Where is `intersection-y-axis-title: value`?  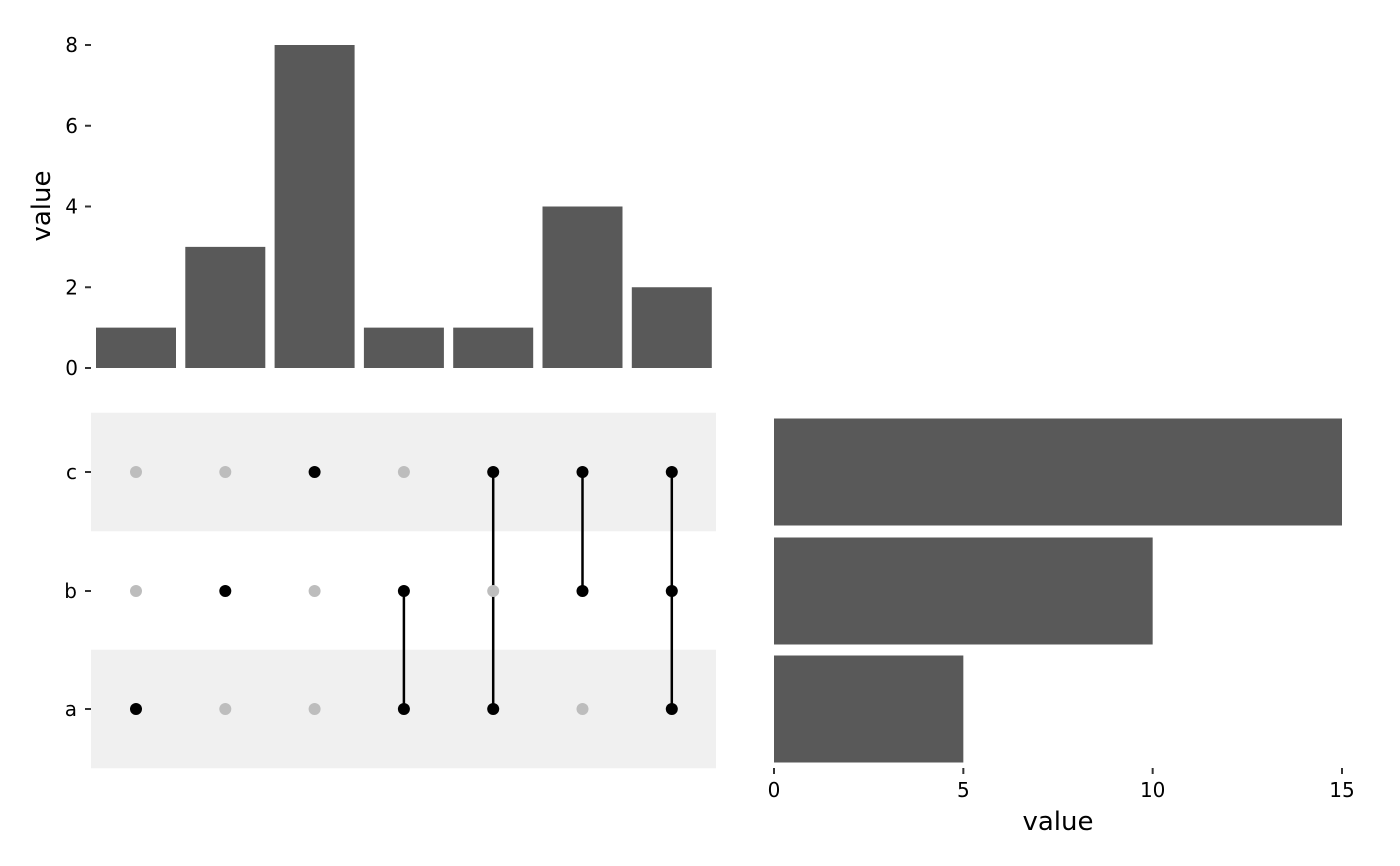
intersection-y-axis-title: value is located at coordinates (42, 205).